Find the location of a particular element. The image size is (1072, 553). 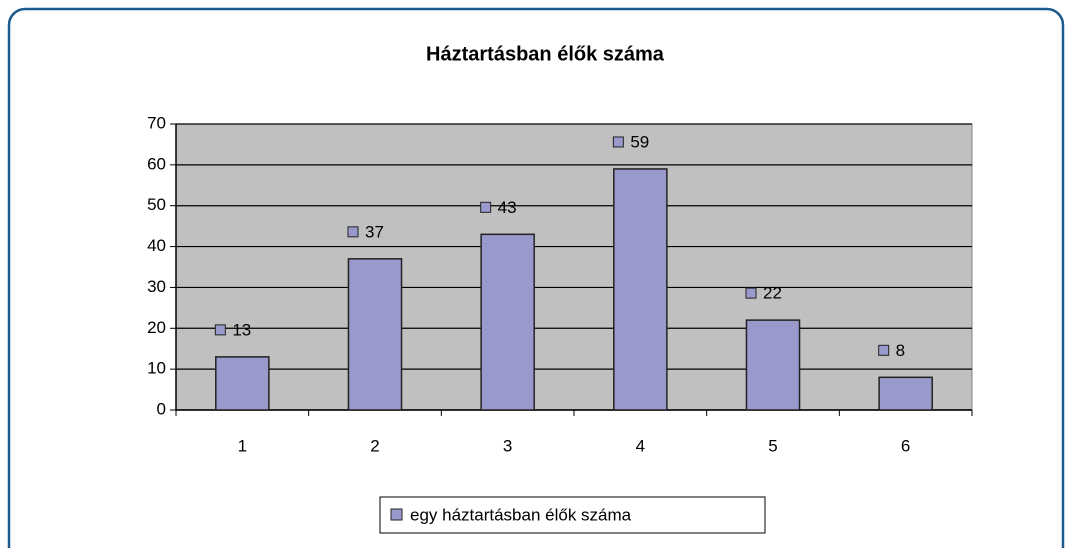

y-tick-label: 70 is located at coordinates (156, 122).